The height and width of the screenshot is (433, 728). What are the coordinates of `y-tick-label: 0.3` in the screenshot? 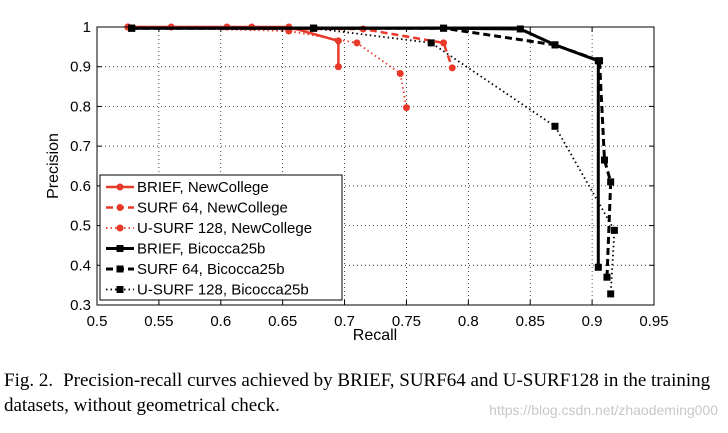 It's located at (80, 305).